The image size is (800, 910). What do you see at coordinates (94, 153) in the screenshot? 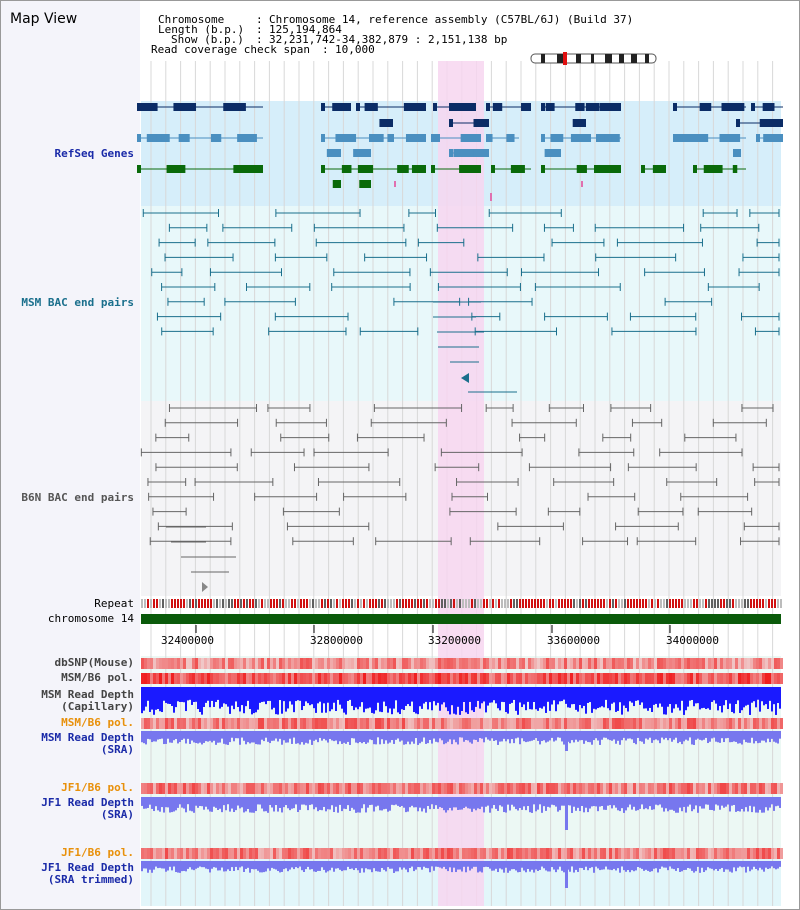
I see `track-label-refseq: RefSeq Genes` at bounding box center [94, 153].